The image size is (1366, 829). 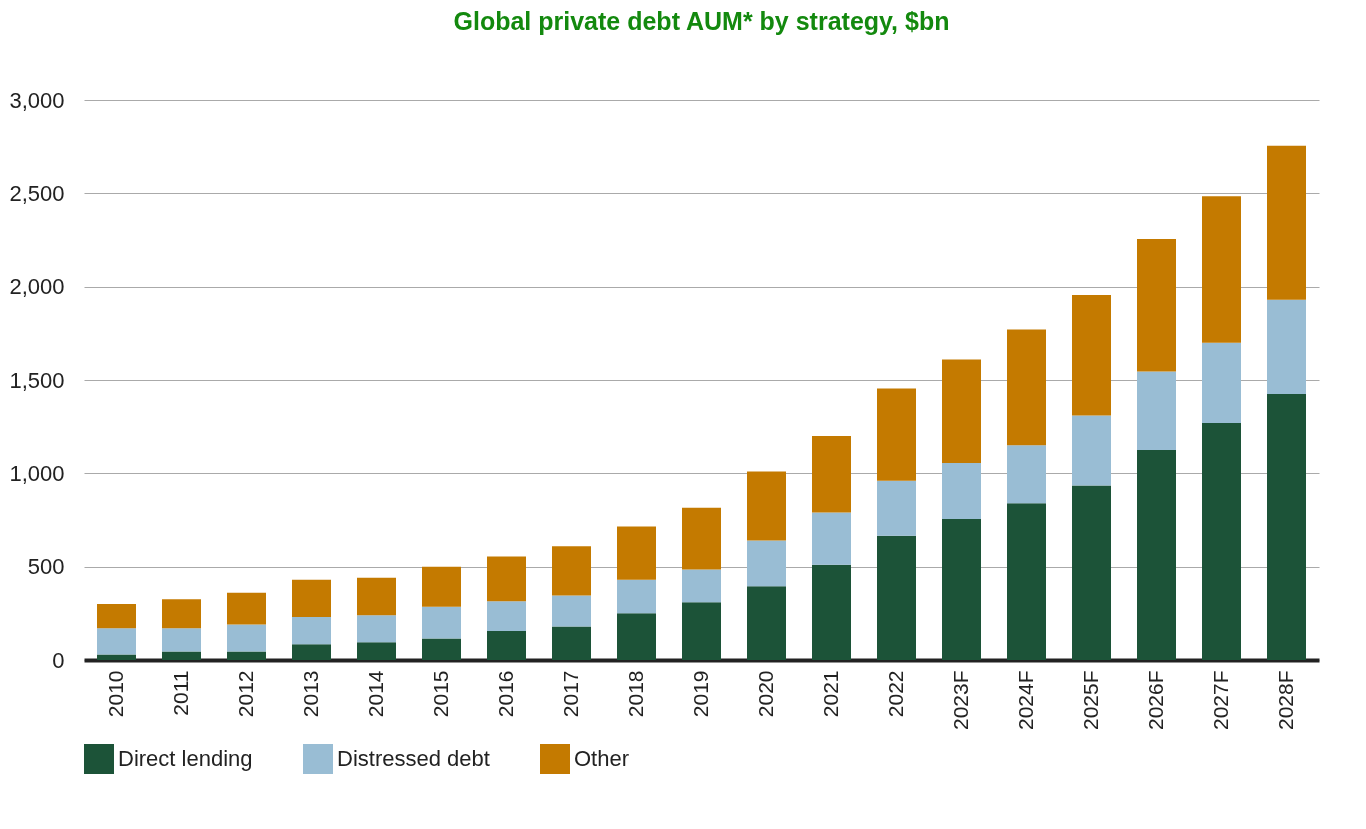 I want to click on y-tick-label: 2,000, so click(x=37, y=287).